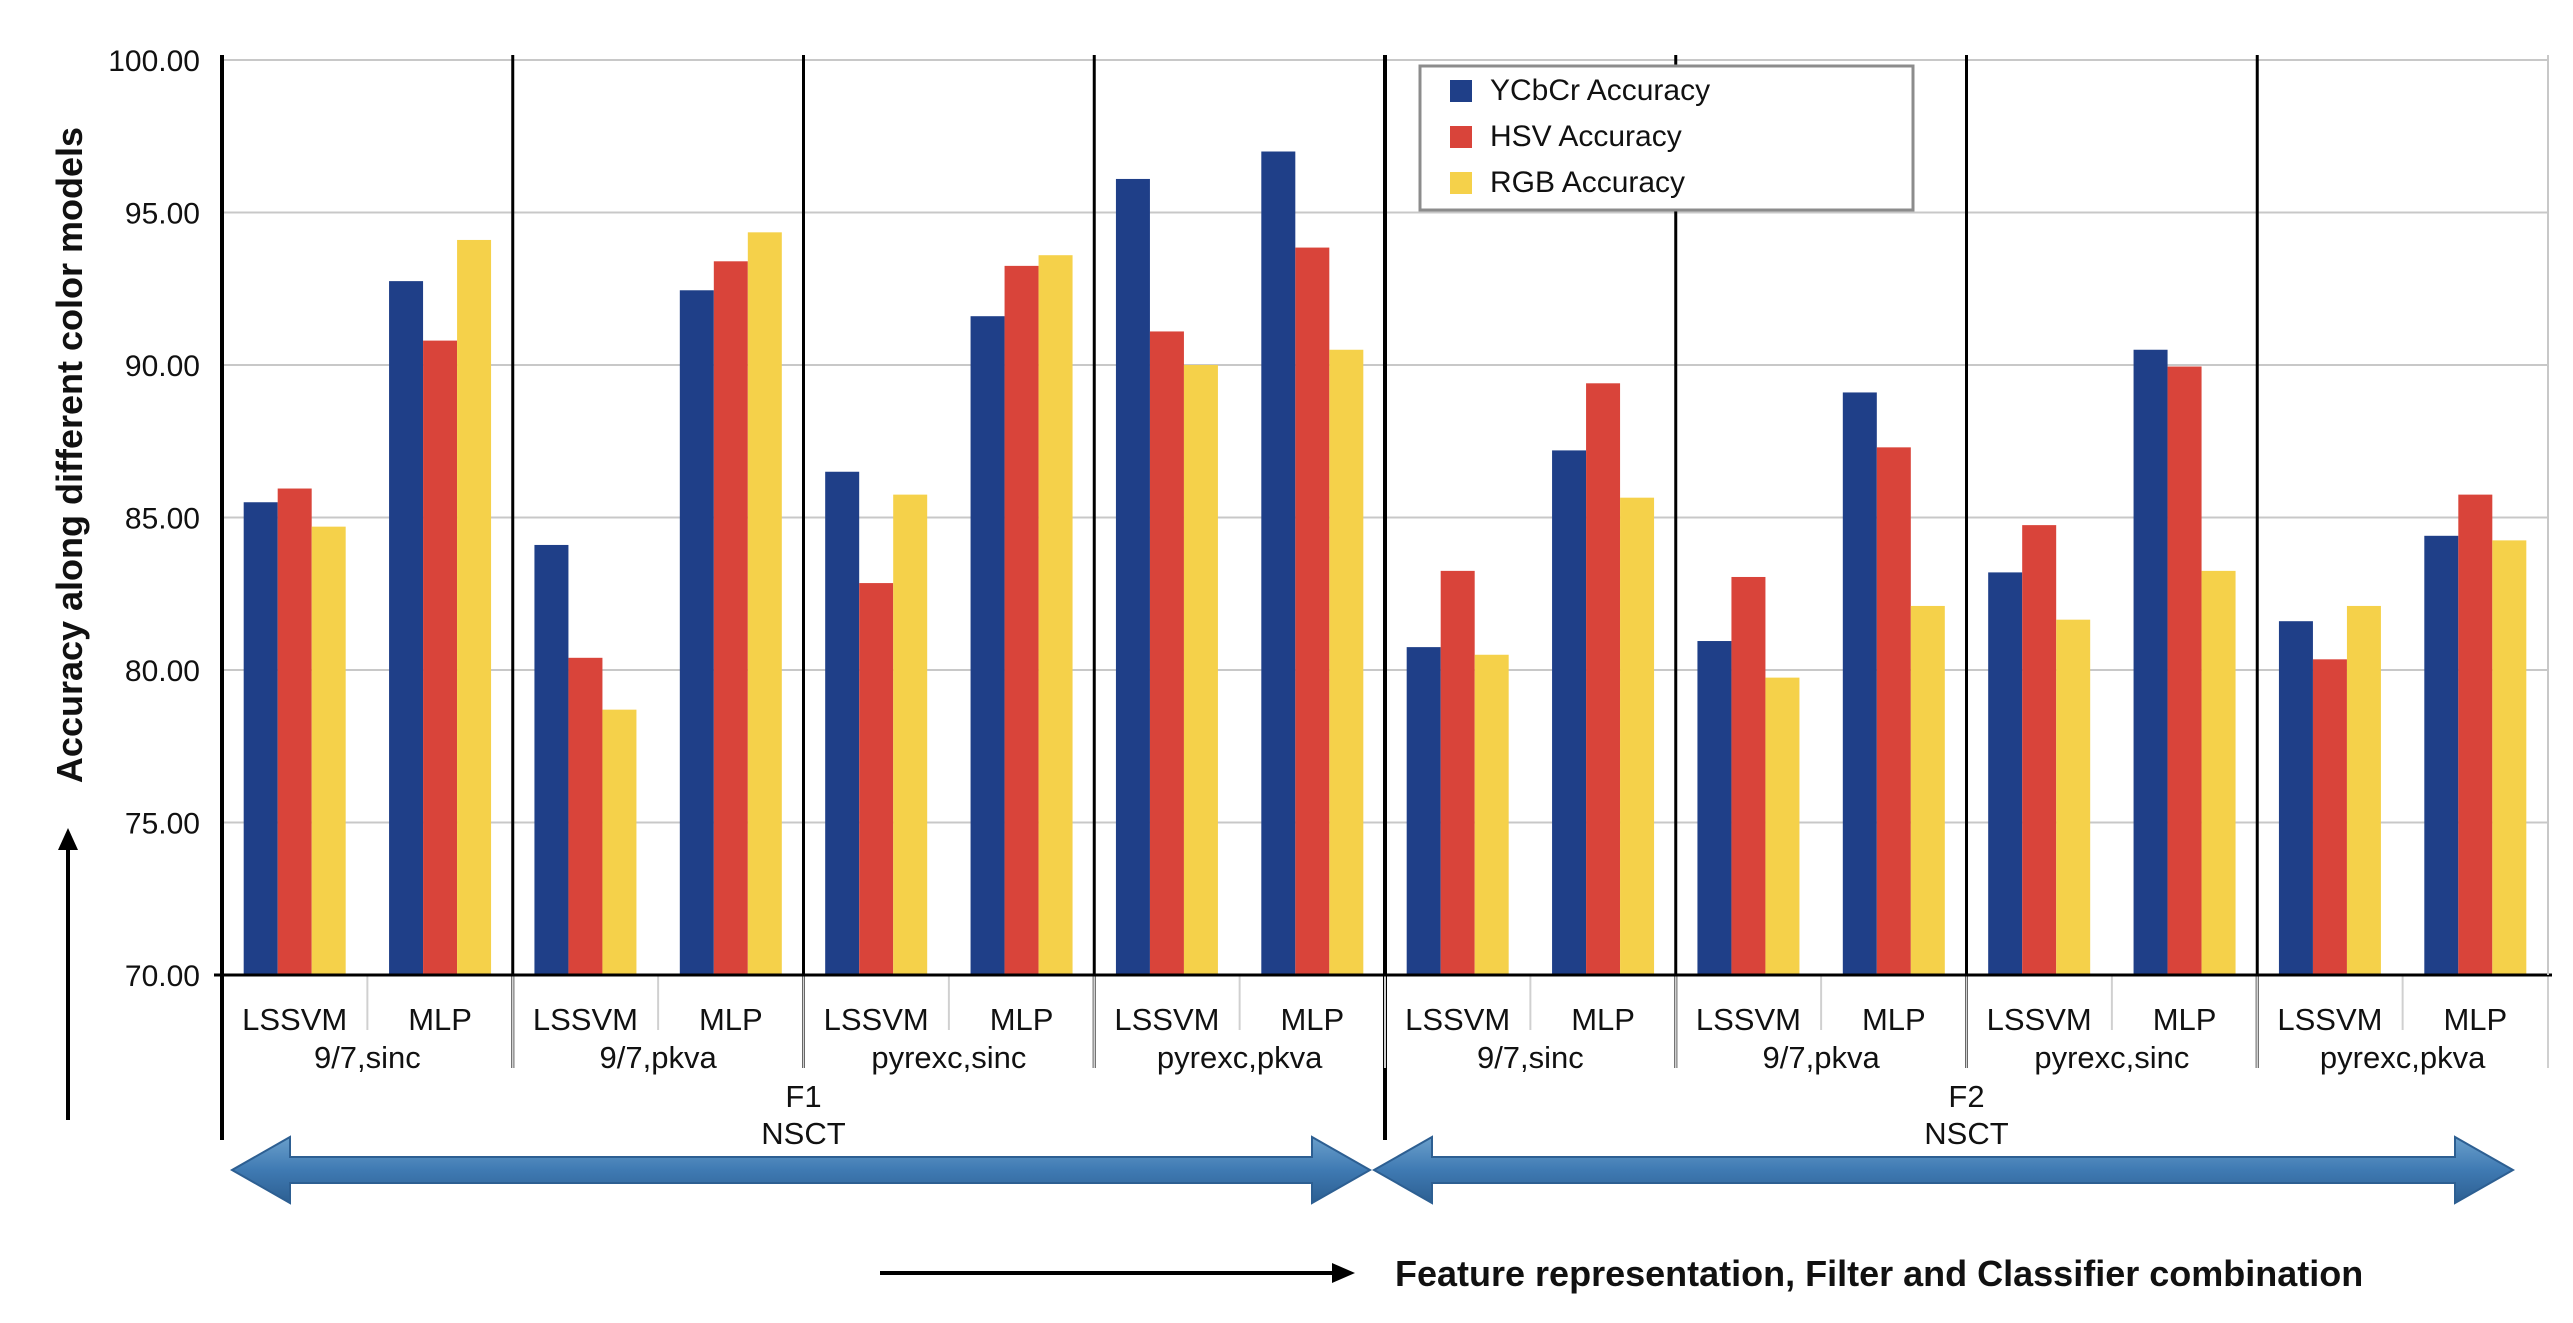 The width and height of the screenshot is (2573, 1323). Describe the element at coordinates (162, 824) in the screenshot. I see `y-tick-label: 75.00` at that location.